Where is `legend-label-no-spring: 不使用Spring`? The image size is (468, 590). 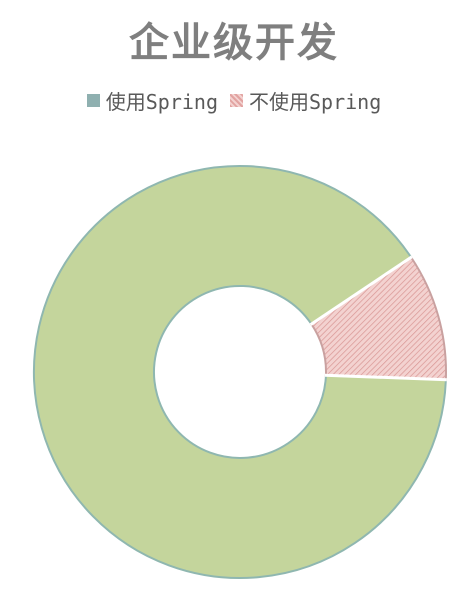
legend-label-no-spring: 不使用Spring is located at coordinates (315, 102).